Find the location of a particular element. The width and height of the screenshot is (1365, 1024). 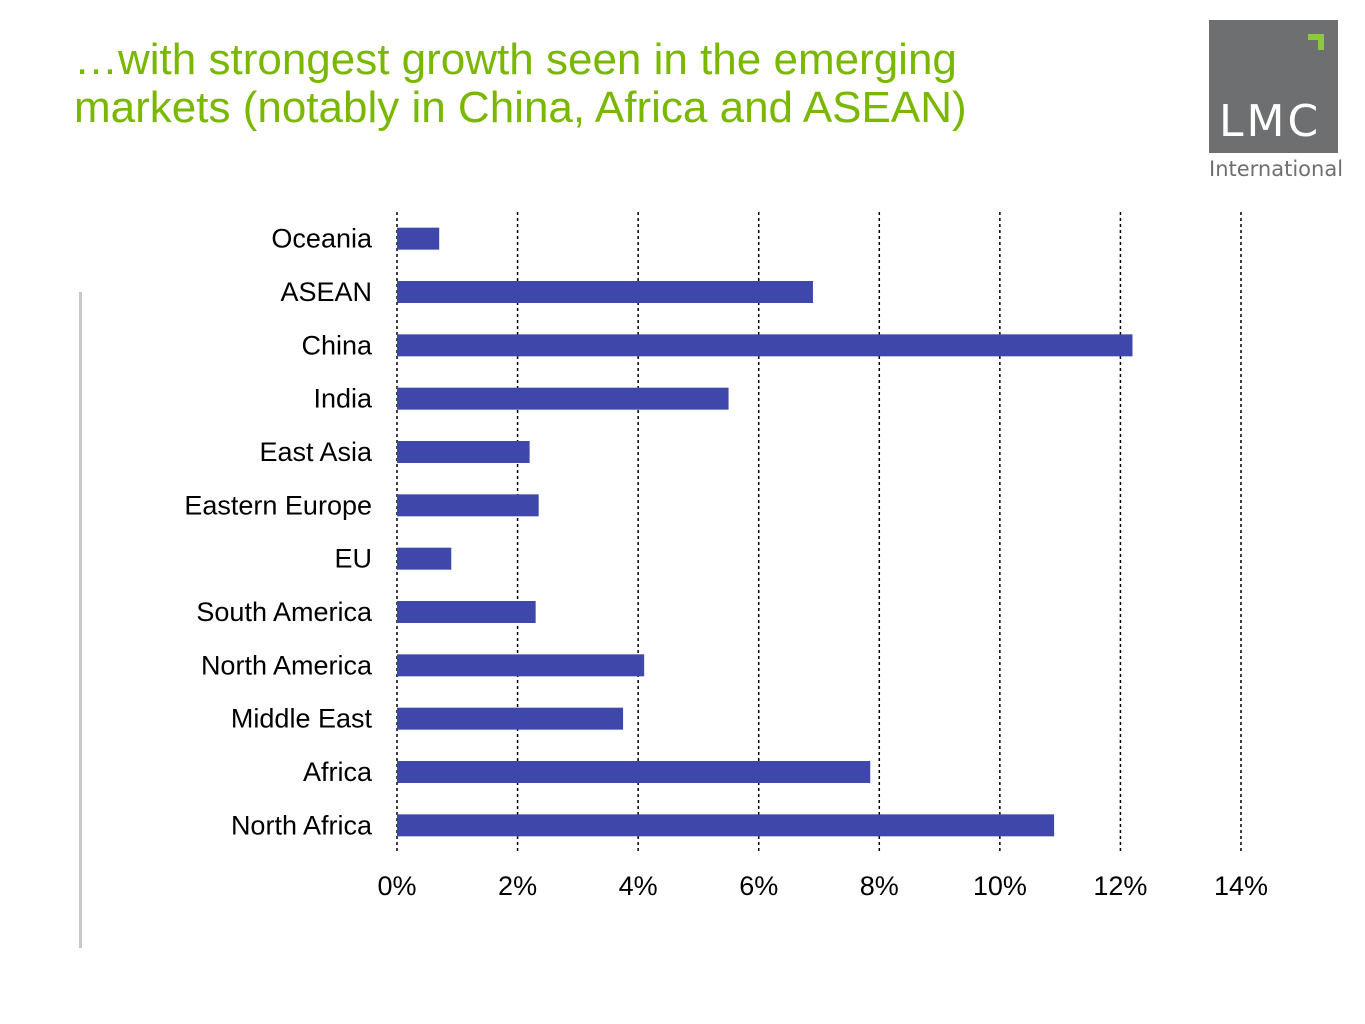

tick-labels: 0% 2% 4% 6% 8% 10% 12% 14% is located at coordinates (822, 886).